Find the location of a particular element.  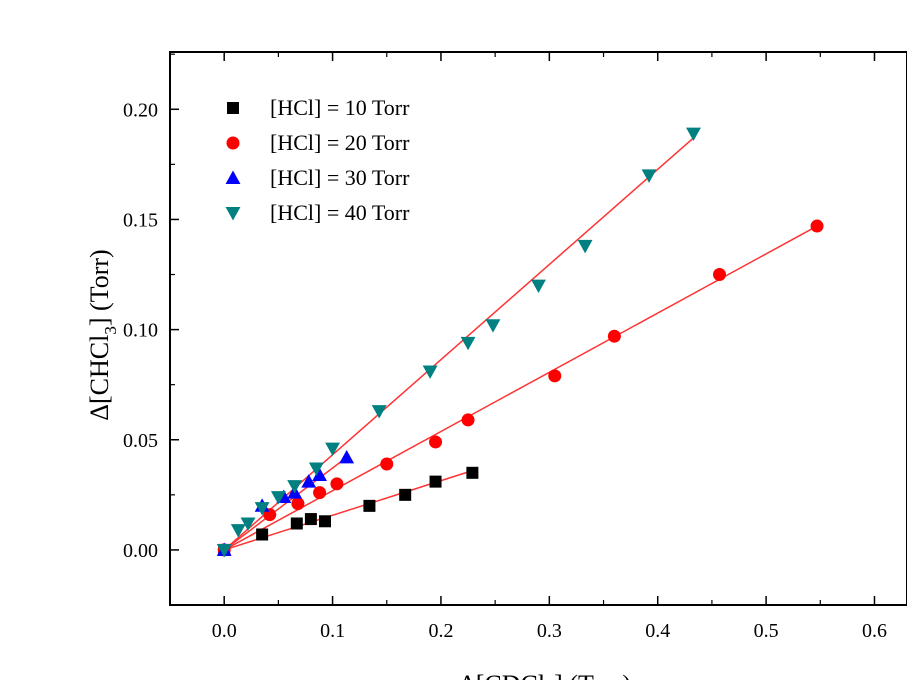

y-axis: 0.00 0.05 0.10 0.15 0.20 is located at coordinates (151, 329).